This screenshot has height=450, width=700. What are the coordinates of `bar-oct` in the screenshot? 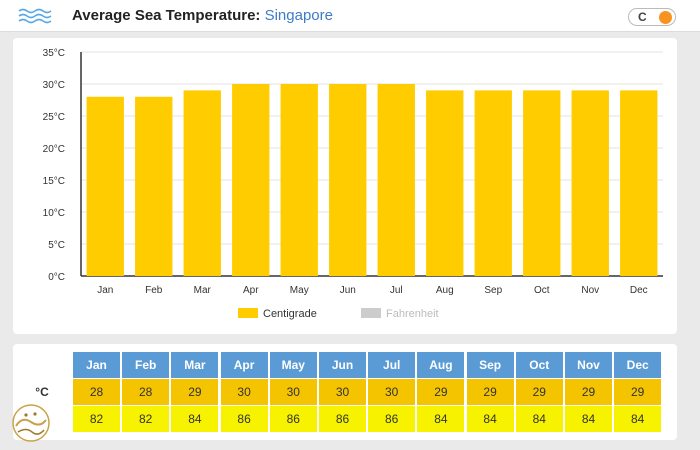 It's located at (542, 183).